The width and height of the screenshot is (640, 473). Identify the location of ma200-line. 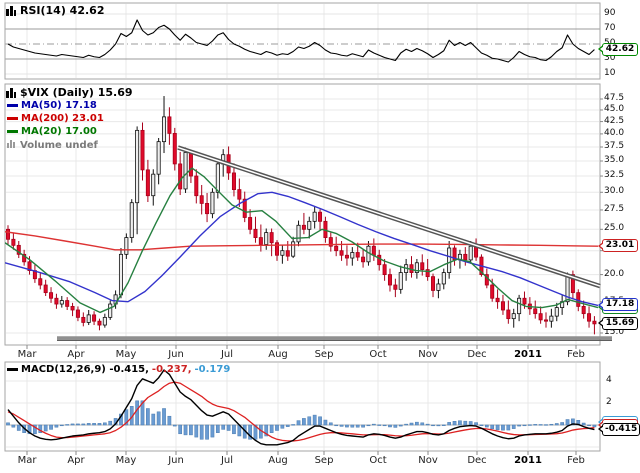
(302, 241).